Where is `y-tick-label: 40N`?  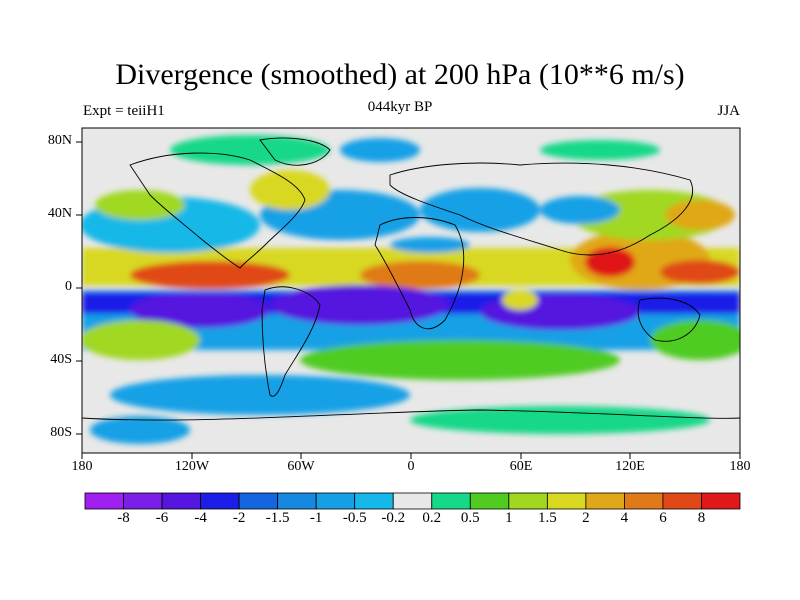
y-tick-label: 40N is located at coordinates (59, 213).